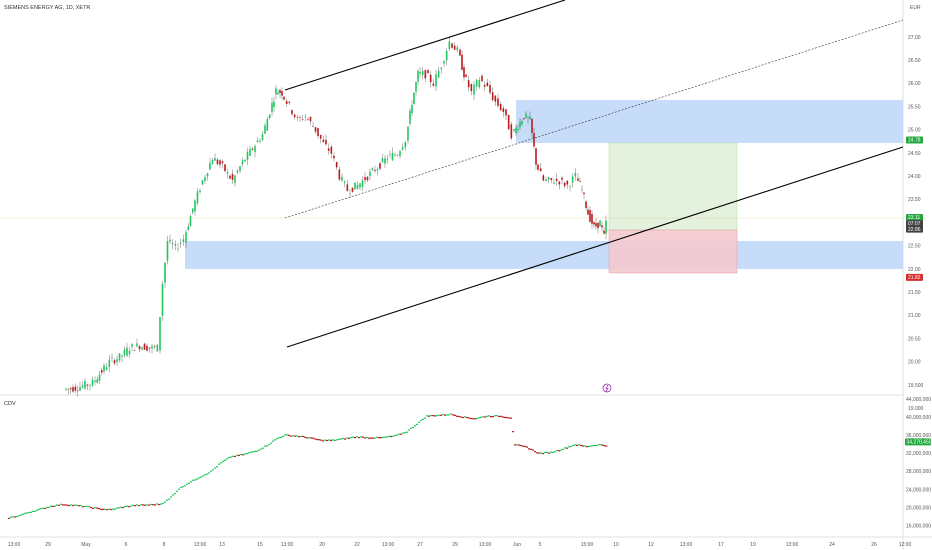  Describe the element at coordinates (918, 490) in the screenshot. I see `cdv-tick-label: 24,000,000` at that location.